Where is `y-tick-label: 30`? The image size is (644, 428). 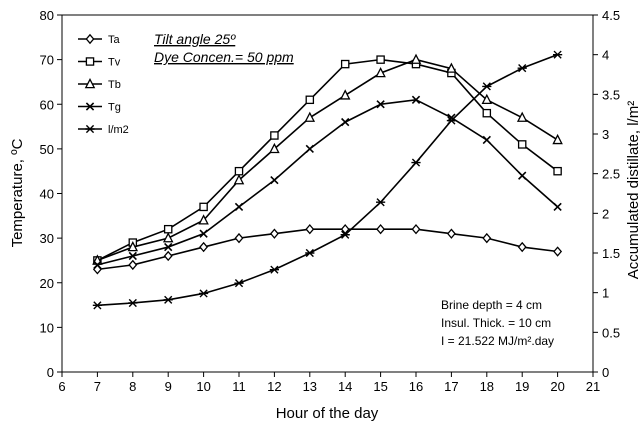
y-tick-label: 30 is located at coordinates (47, 238).